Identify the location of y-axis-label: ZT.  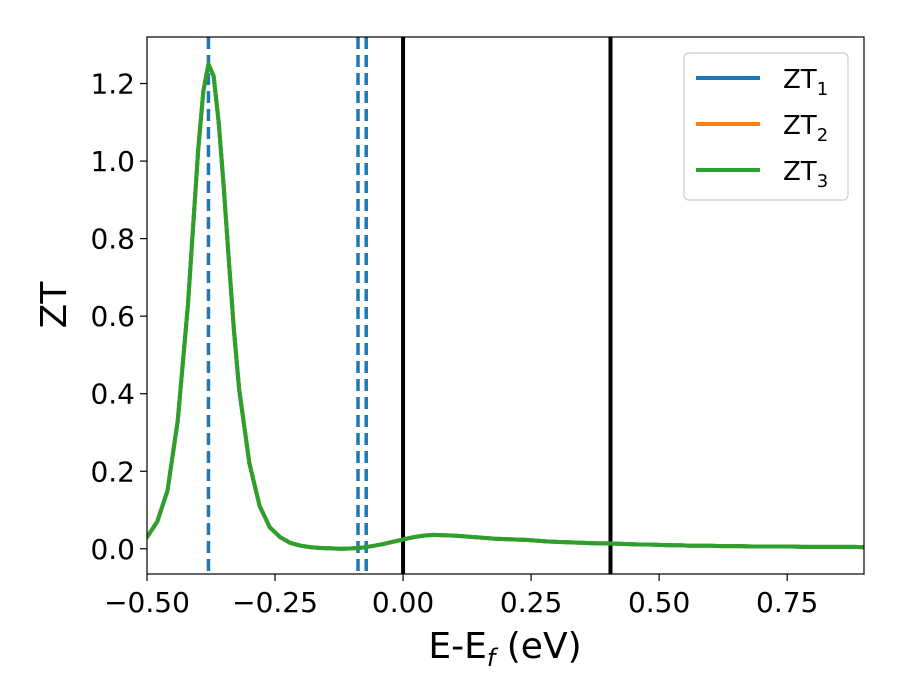
(54, 305).